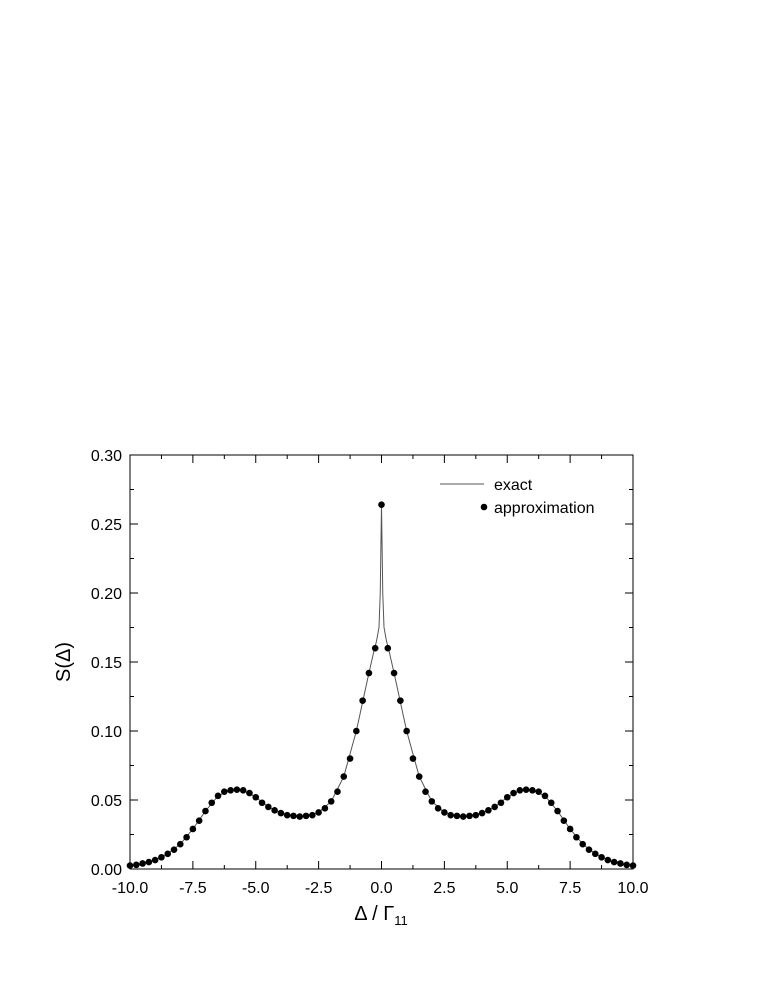  I want to click on x-tick-label: -10.0, so click(130, 888).